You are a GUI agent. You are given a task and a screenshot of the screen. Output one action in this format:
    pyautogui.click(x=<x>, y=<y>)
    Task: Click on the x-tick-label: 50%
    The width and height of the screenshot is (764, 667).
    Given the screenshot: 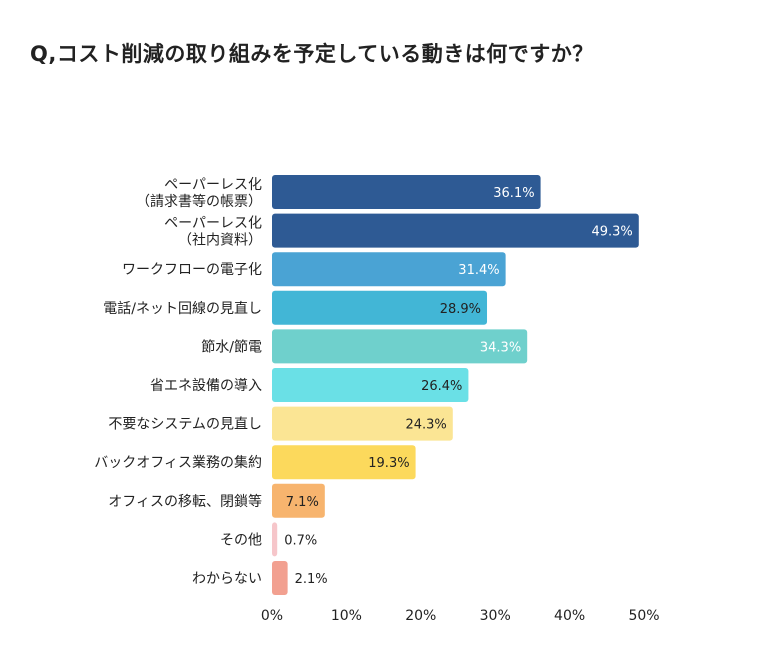 What is the action you would take?
    pyautogui.click(x=643, y=616)
    